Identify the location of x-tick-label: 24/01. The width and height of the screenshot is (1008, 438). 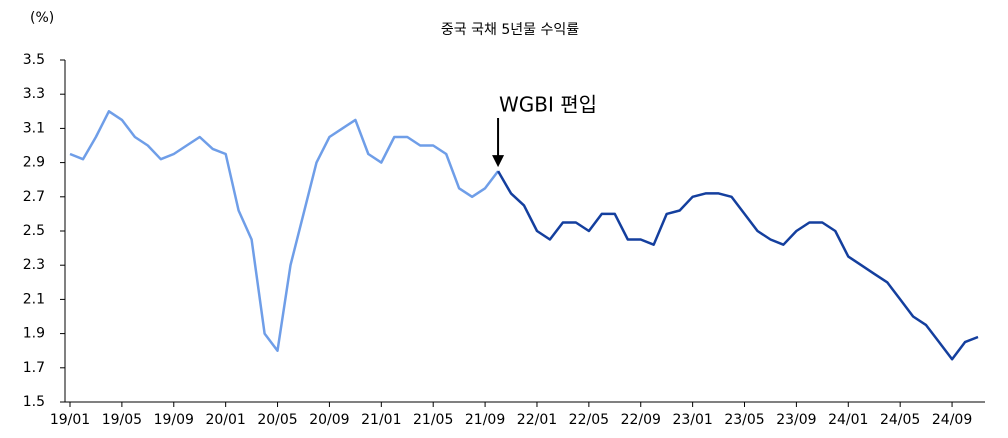
(848, 420).